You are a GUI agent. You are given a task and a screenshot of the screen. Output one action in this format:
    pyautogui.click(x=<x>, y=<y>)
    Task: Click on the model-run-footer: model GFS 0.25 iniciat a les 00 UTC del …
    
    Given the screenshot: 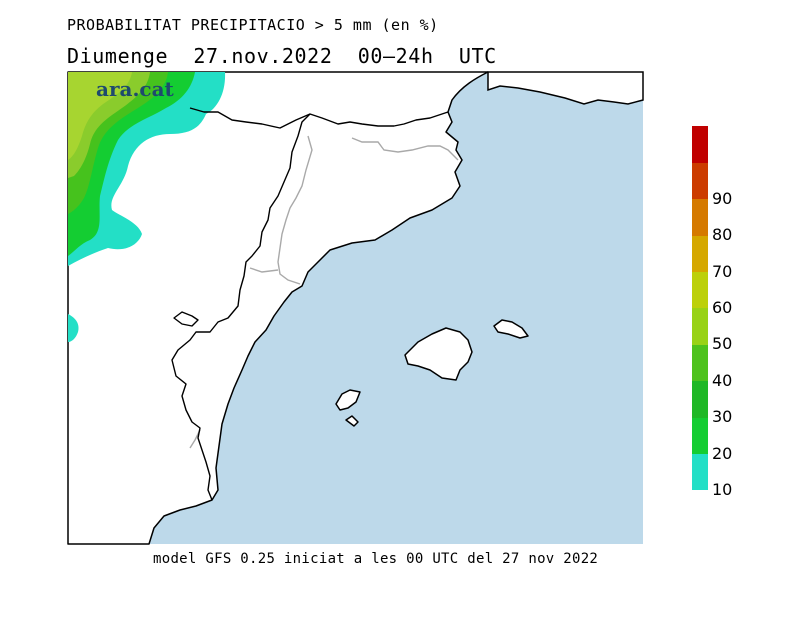 What is the action you would take?
    pyautogui.click(x=376, y=559)
    